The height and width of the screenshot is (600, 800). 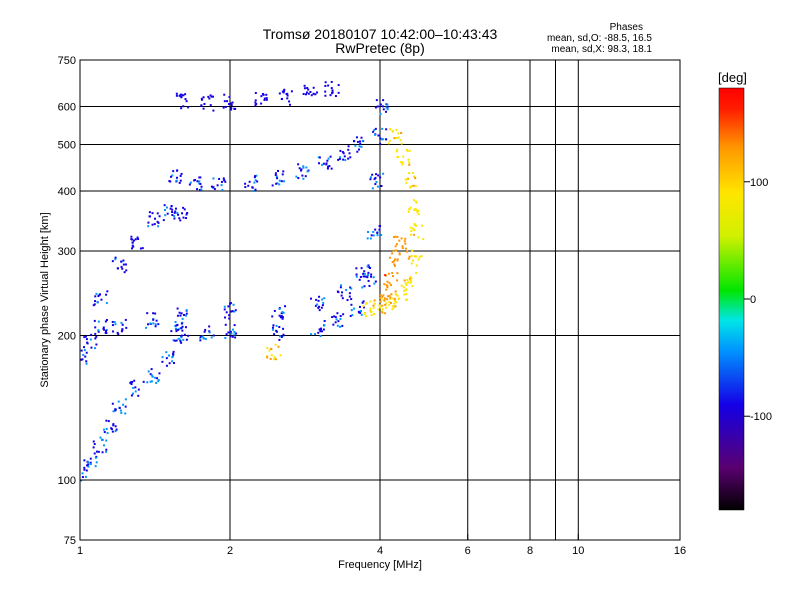 I want to click on y-tick-label: 500, so click(x=67, y=146).